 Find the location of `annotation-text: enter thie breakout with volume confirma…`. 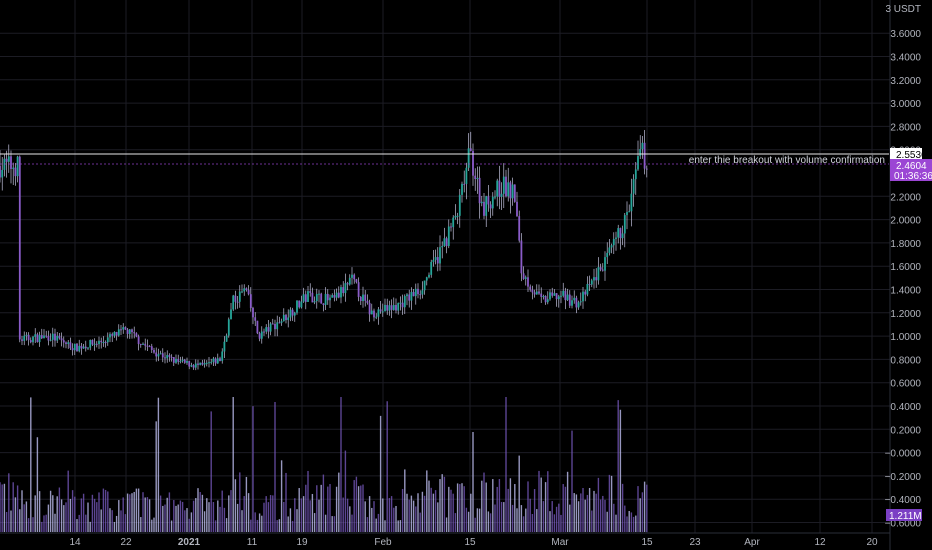

annotation-text: enter thie breakout with volume confirma… is located at coordinates (787, 160).